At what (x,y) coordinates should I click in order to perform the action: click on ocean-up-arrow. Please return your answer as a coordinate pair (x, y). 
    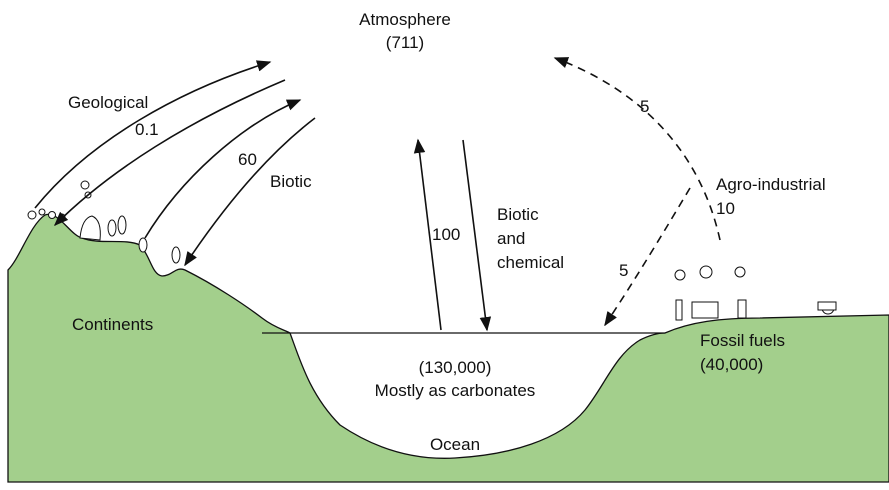
    Looking at the image, I should click on (427, 234).